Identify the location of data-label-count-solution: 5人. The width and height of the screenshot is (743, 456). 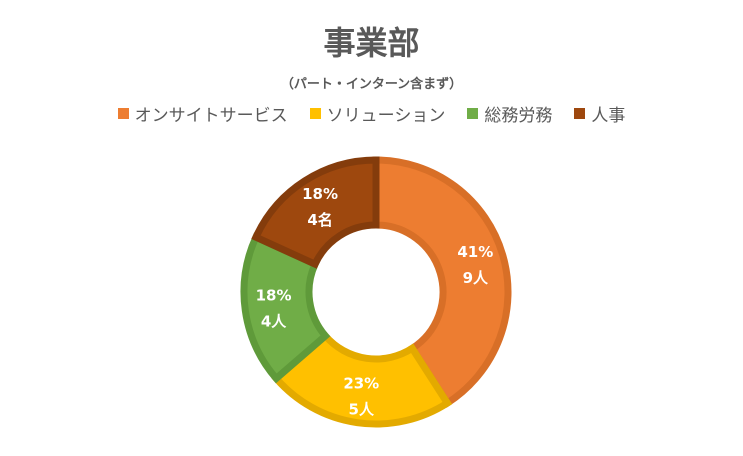
(362, 409).